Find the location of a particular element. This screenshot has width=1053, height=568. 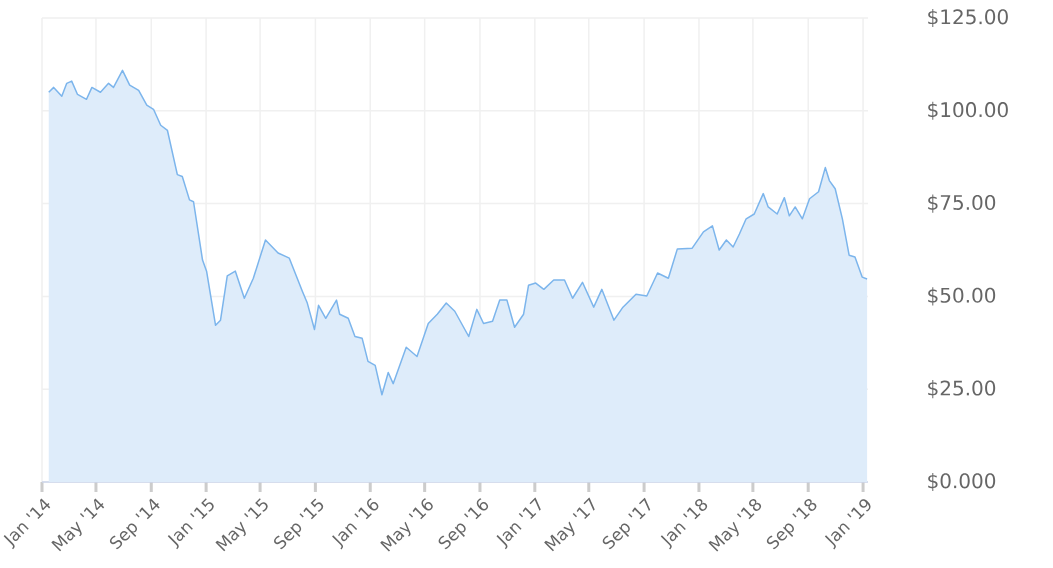

y-tick-label: $0.000 is located at coordinates (962, 482).